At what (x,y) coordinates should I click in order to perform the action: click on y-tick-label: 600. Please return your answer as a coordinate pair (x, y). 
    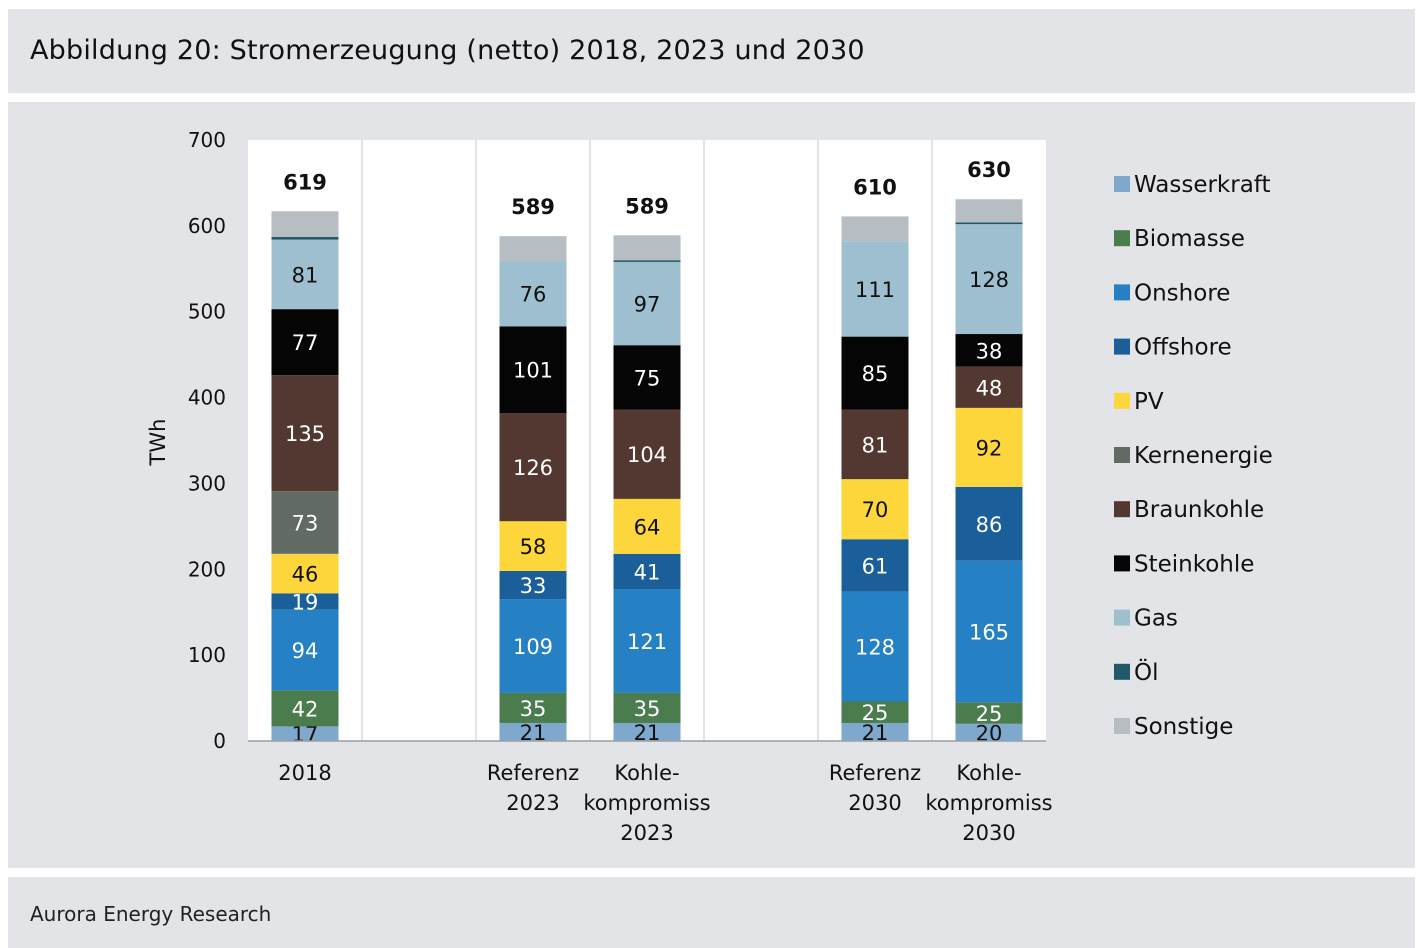
    Looking at the image, I should click on (207, 226).